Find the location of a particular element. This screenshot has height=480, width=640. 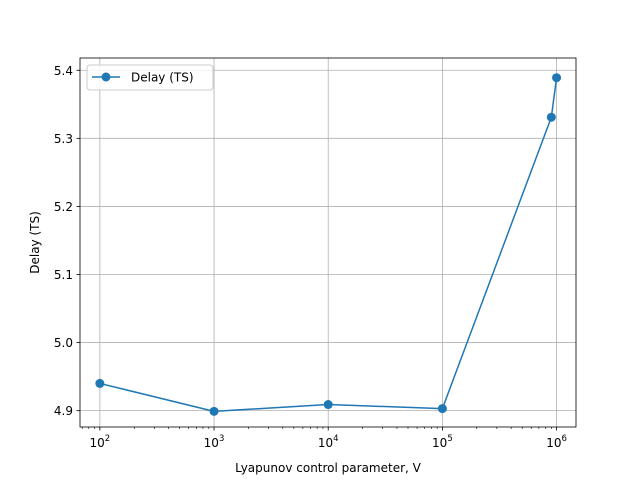

legend: Delay (TS) is located at coordinates (150, 77).